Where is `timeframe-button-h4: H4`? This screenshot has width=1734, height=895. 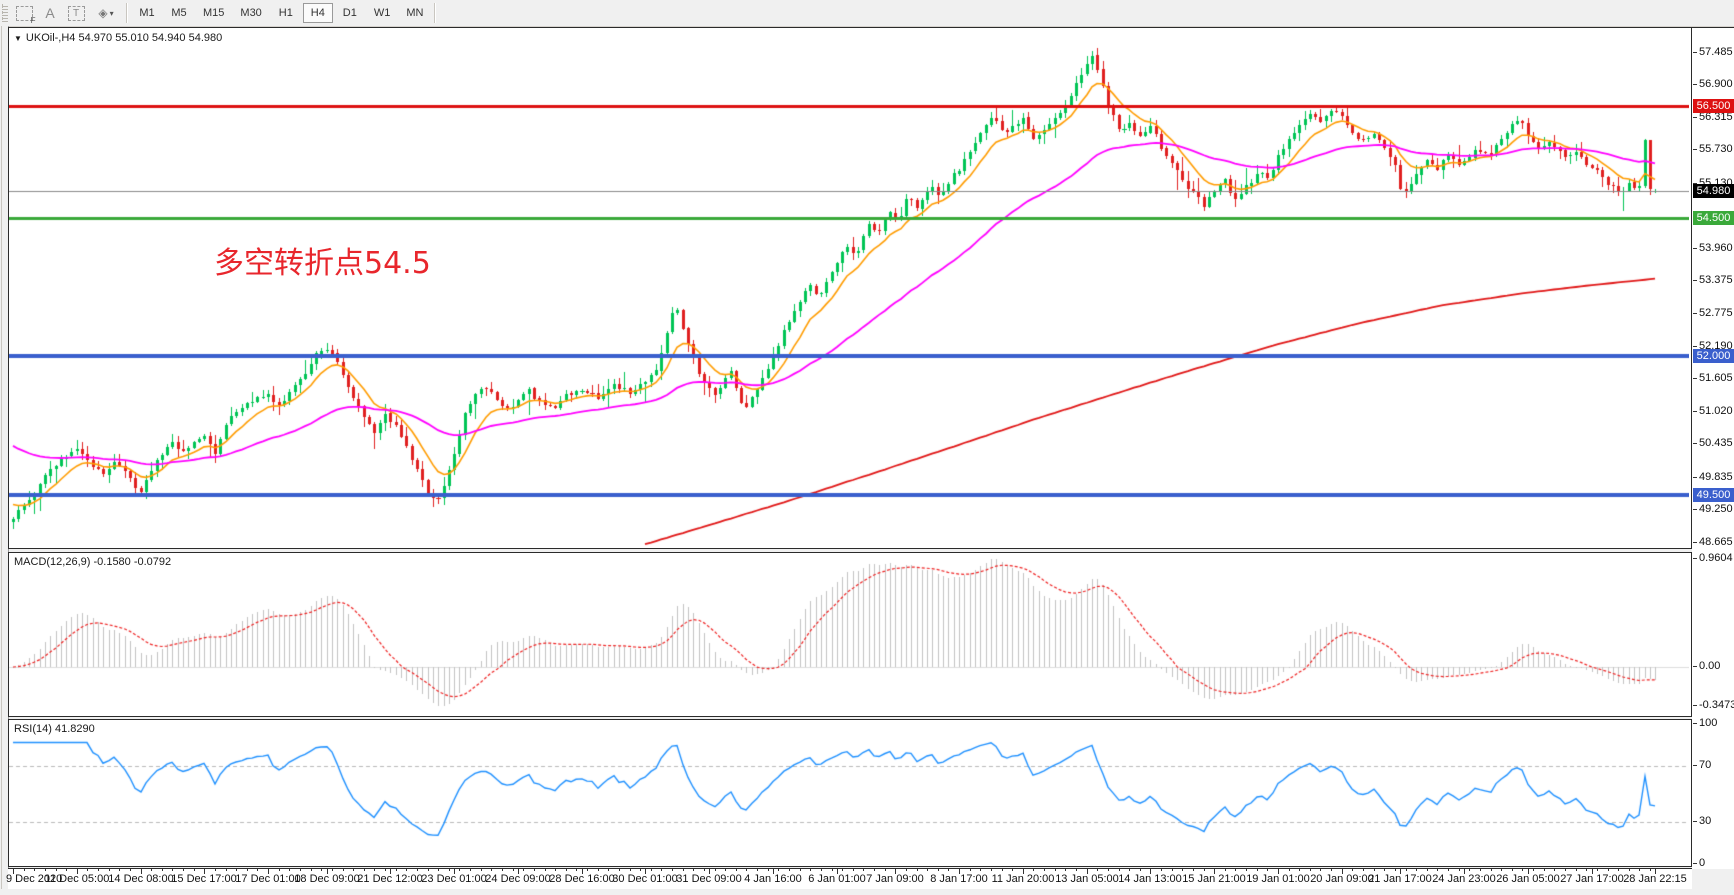 timeframe-button-h4: H4 is located at coordinates (317, 13).